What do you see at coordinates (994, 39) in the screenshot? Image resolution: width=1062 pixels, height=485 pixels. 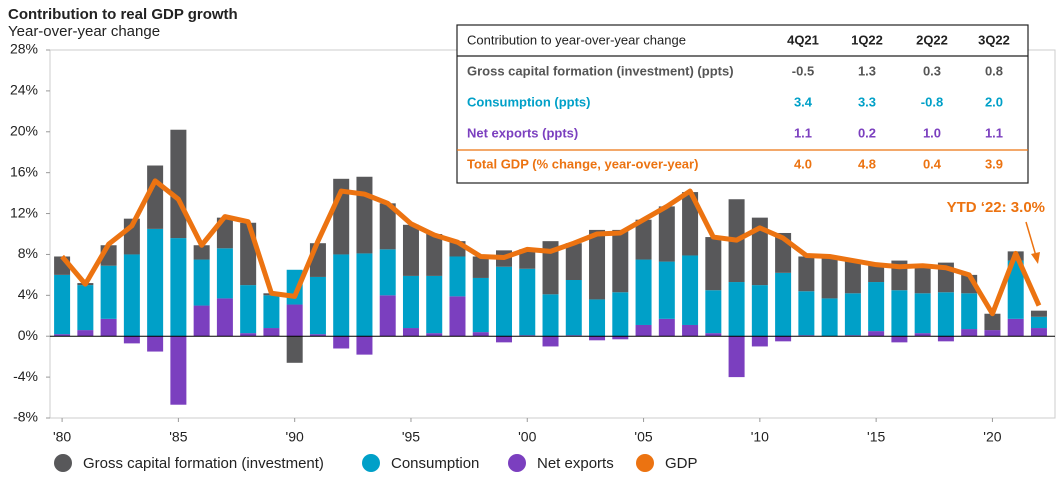 I see `table-header: 3Q22` at bounding box center [994, 39].